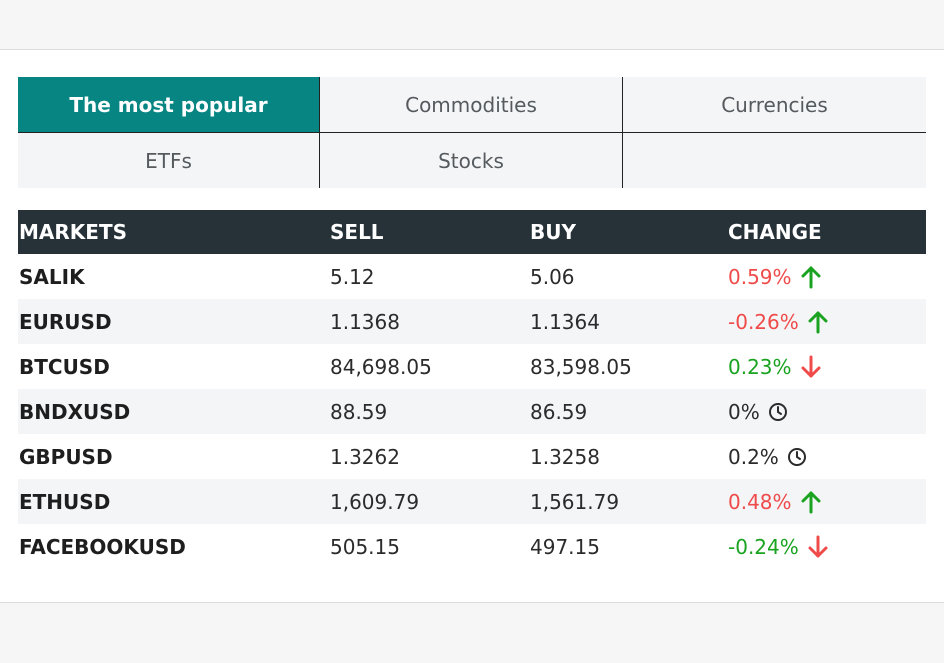 This screenshot has height=663, width=944. What do you see at coordinates (760, 366) in the screenshot?
I see `change-value: 0.23%` at bounding box center [760, 366].